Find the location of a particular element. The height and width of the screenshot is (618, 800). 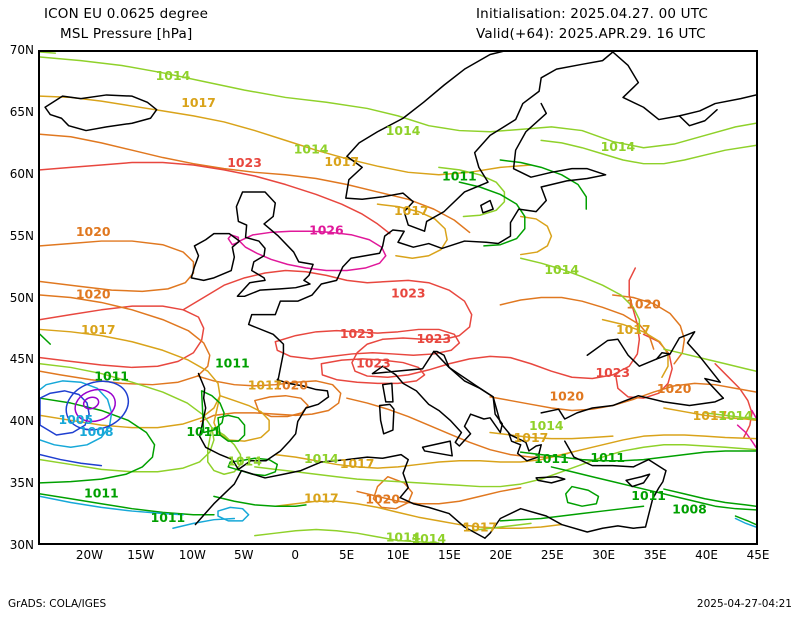

lat-tick: 50N is located at coordinates (21, 297).